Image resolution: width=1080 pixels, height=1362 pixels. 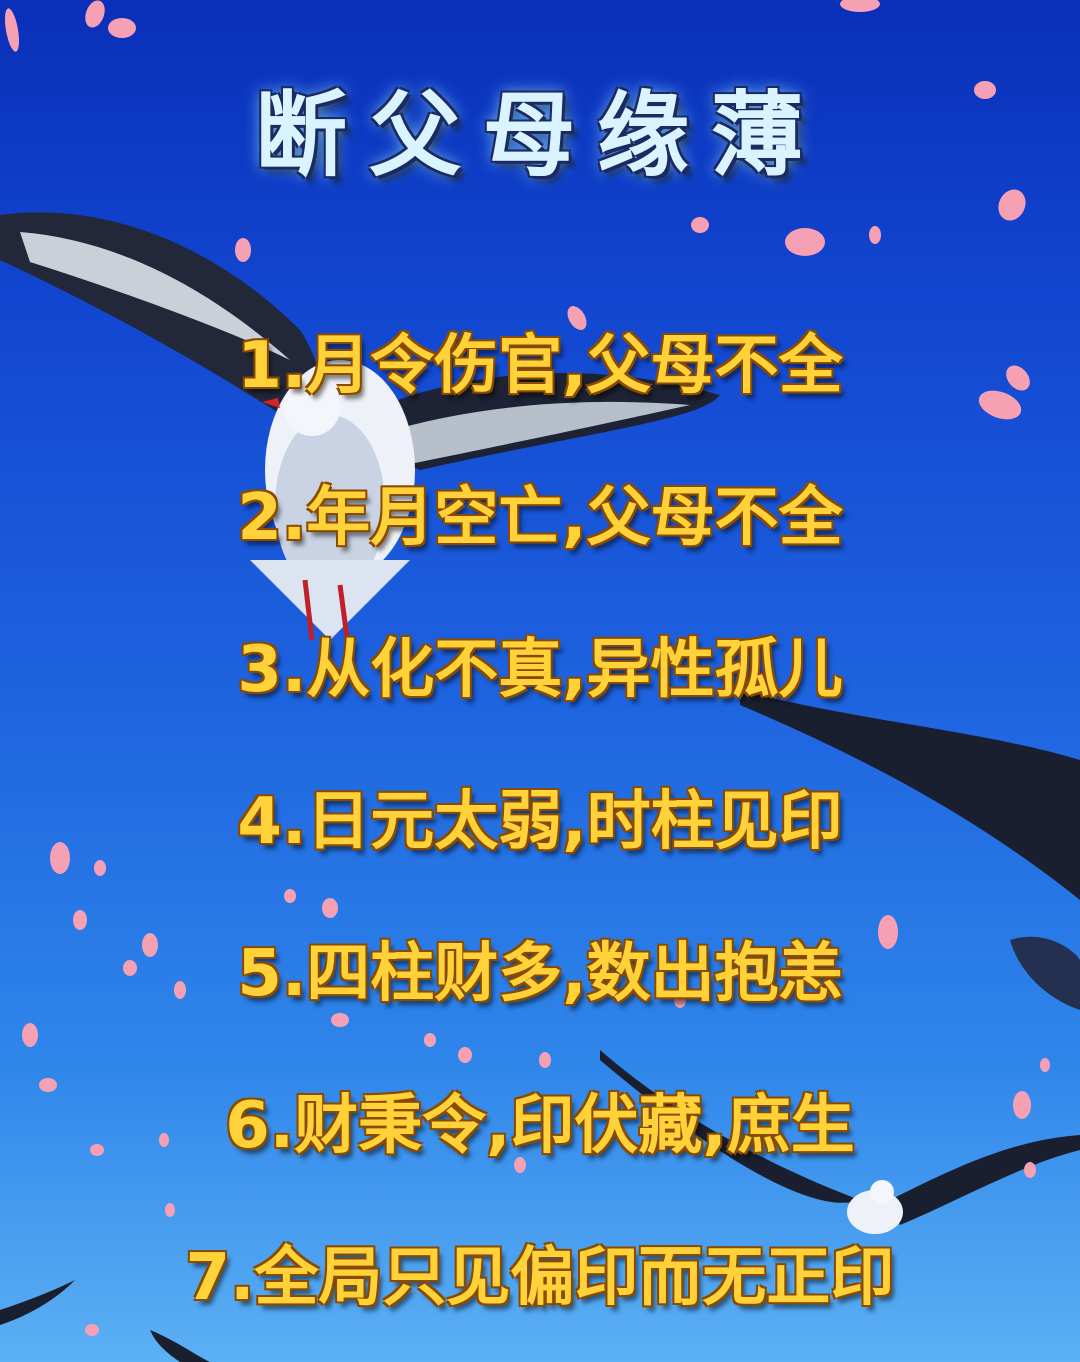 What do you see at coordinates (539, 135) in the screenshot?
I see `page-title: 断父母缘薄` at bounding box center [539, 135].